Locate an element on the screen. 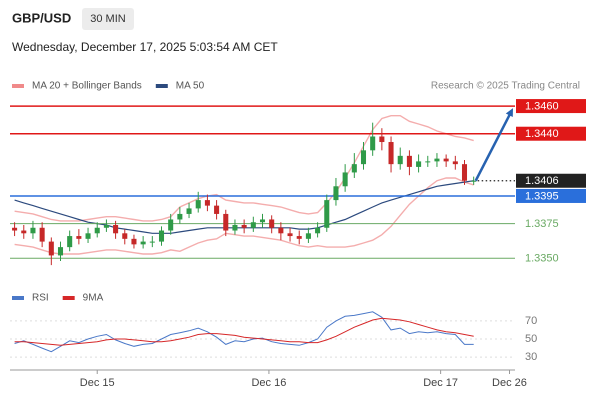  interval: 30 MIN is located at coordinates (108, 19).